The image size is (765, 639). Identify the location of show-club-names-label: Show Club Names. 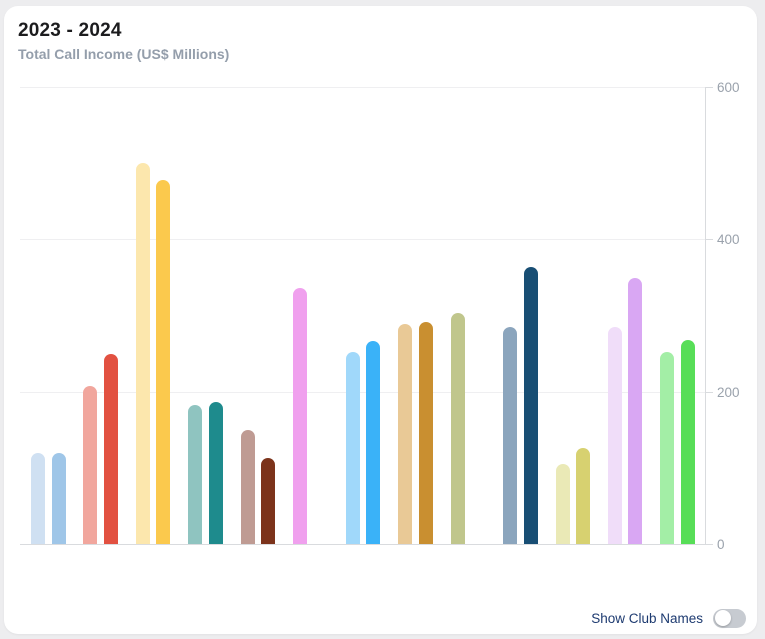
(647, 618).